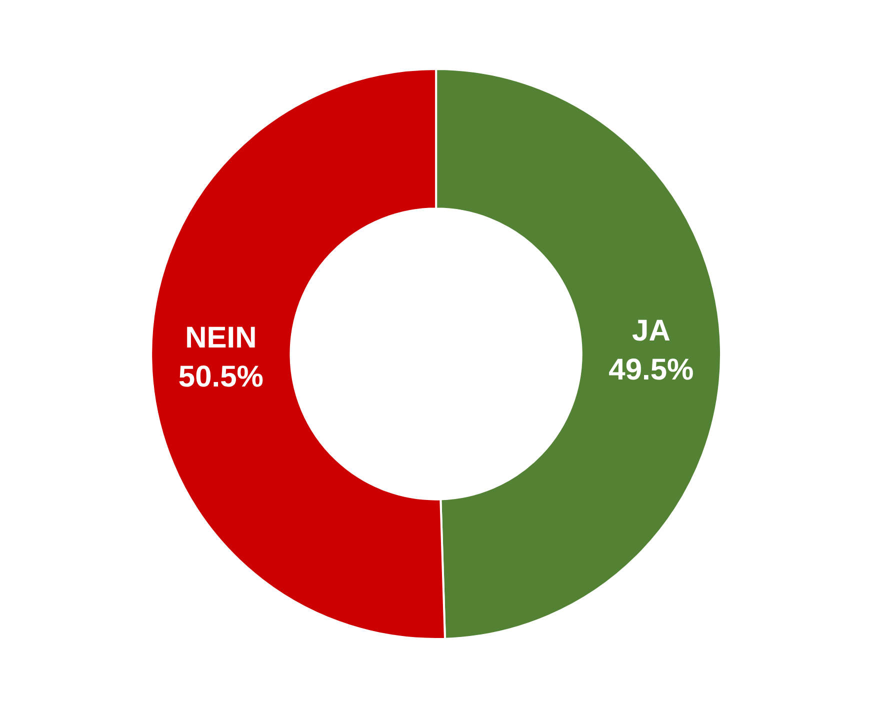 The height and width of the screenshot is (708, 873). I want to click on slice-label: NEIN, so click(221, 337).